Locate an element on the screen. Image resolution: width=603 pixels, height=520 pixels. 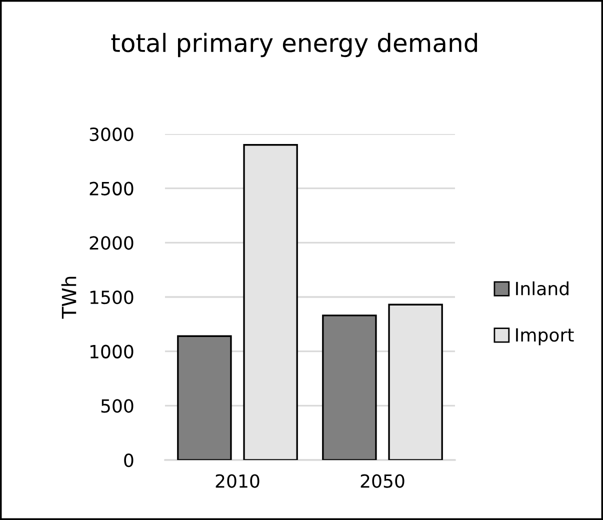
x-tick-label: 2050 is located at coordinates (382, 481).